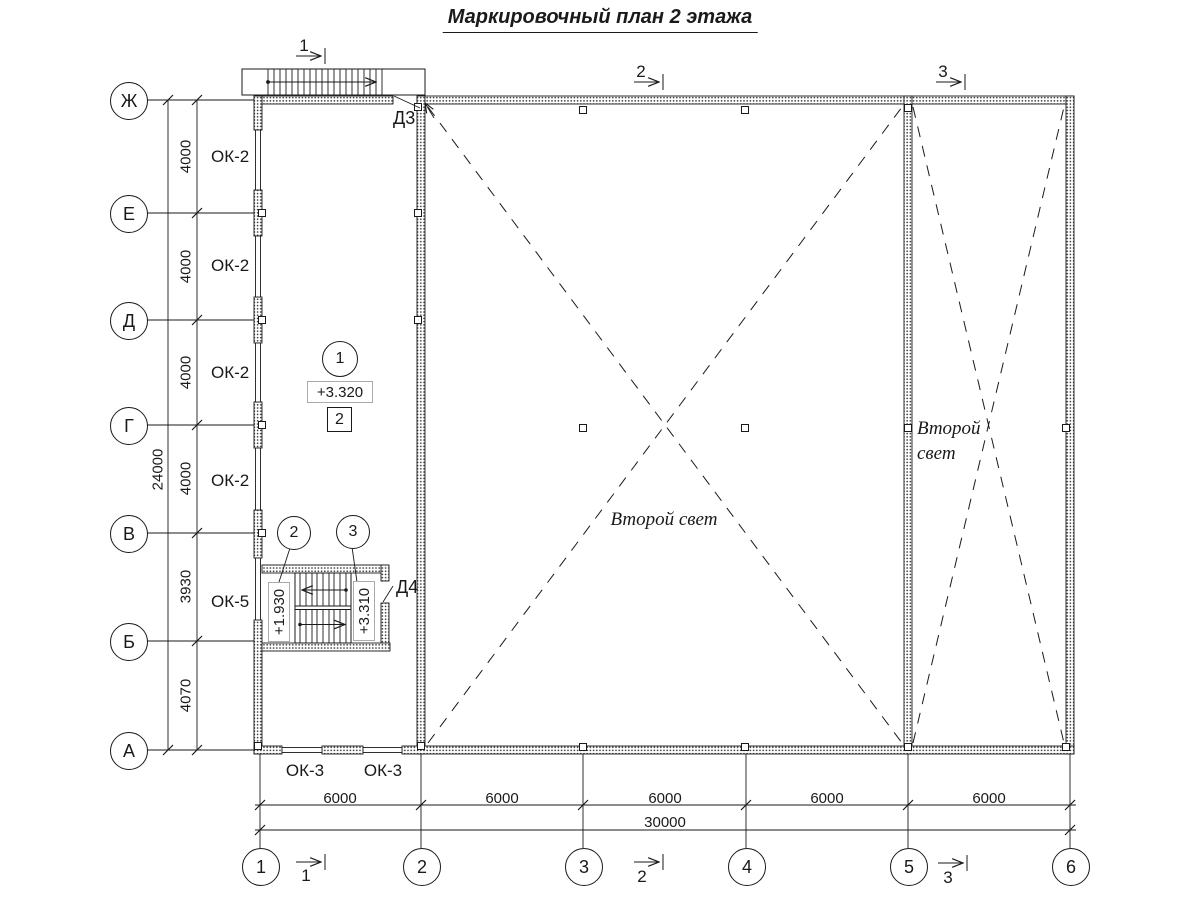  Describe the element at coordinates (186, 586) in the screenshot. I see `dim-left-5: 3930` at that location.